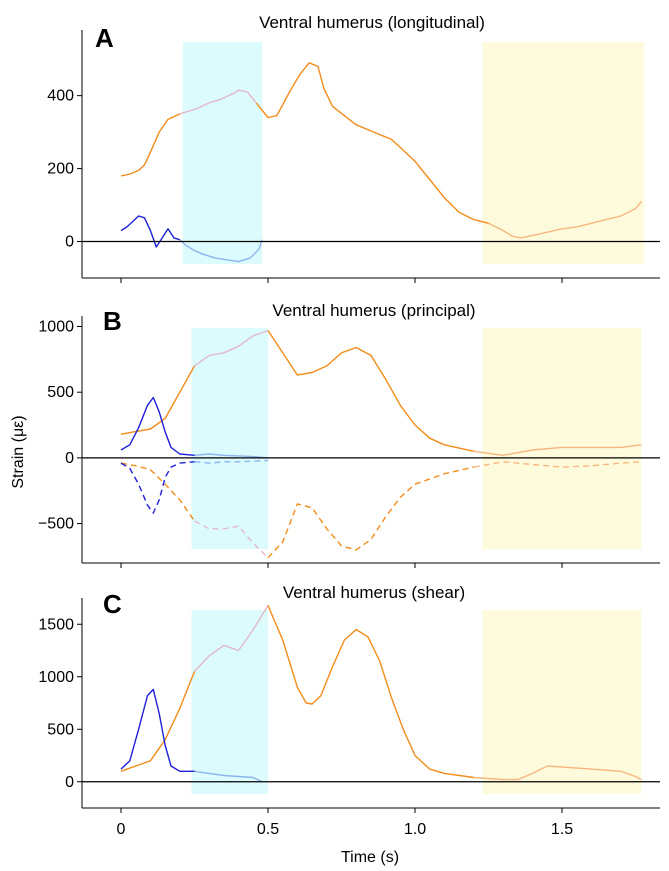 The width and height of the screenshot is (669, 871). I want to click on panel-title: Ventral humerus (shear), so click(374, 592).